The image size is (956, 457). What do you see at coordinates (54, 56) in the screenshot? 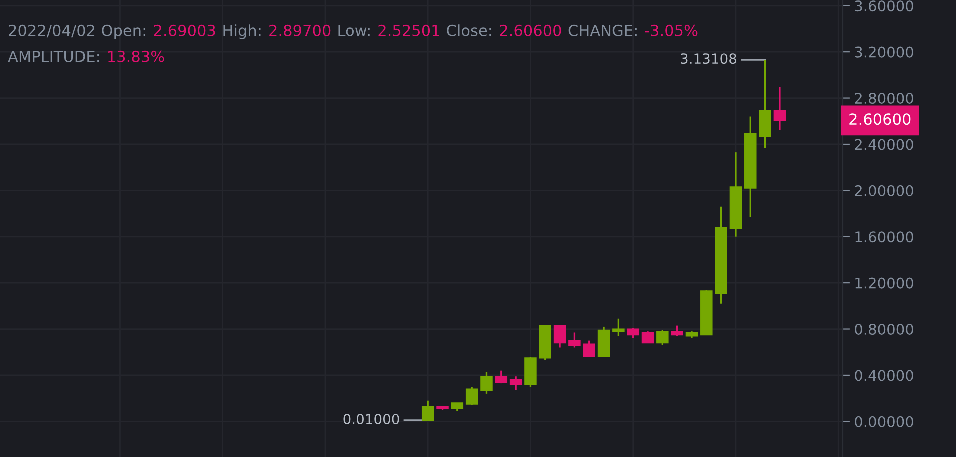
I see `text: AMPLITUDE:` at bounding box center [54, 56].